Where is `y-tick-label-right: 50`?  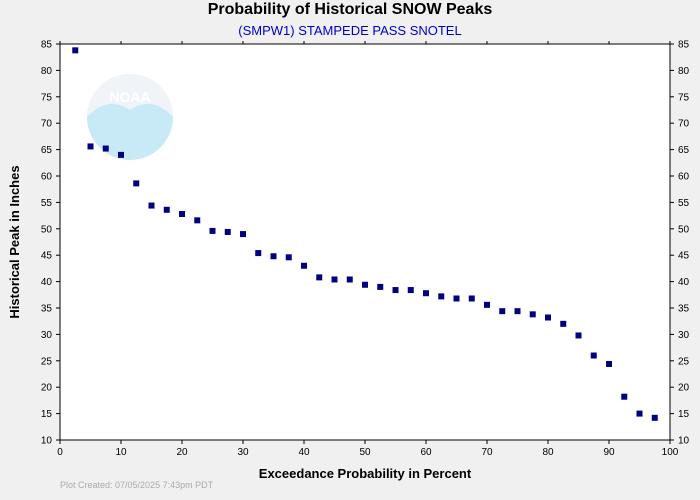
y-tick-label-right: 50 is located at coordinates (684, 229).